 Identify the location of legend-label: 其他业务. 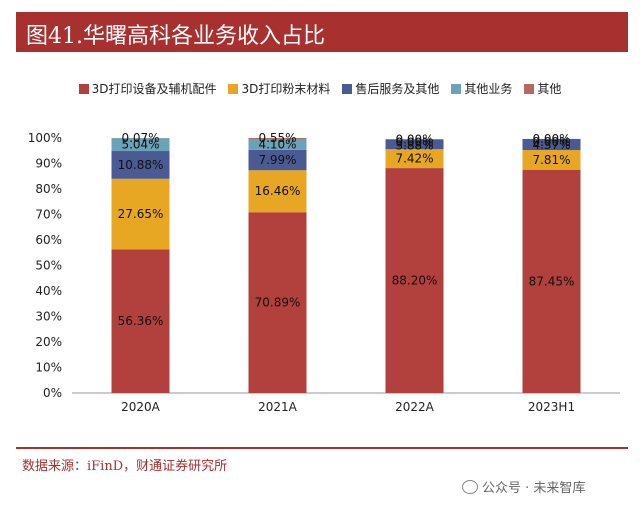
(488, 89).